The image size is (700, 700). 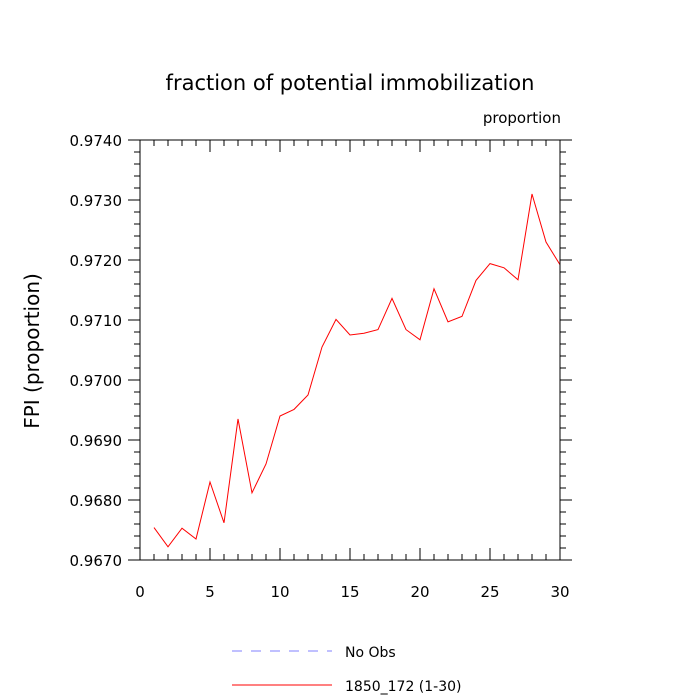 I want to click on units-label: proportion, so click(x=522, y=118).